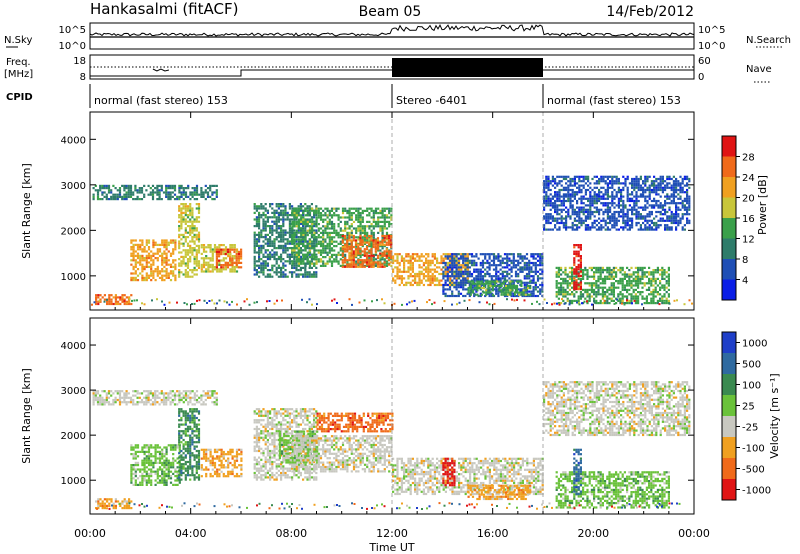  I want to click on beam-title: Beam 05, so click(390, 12).